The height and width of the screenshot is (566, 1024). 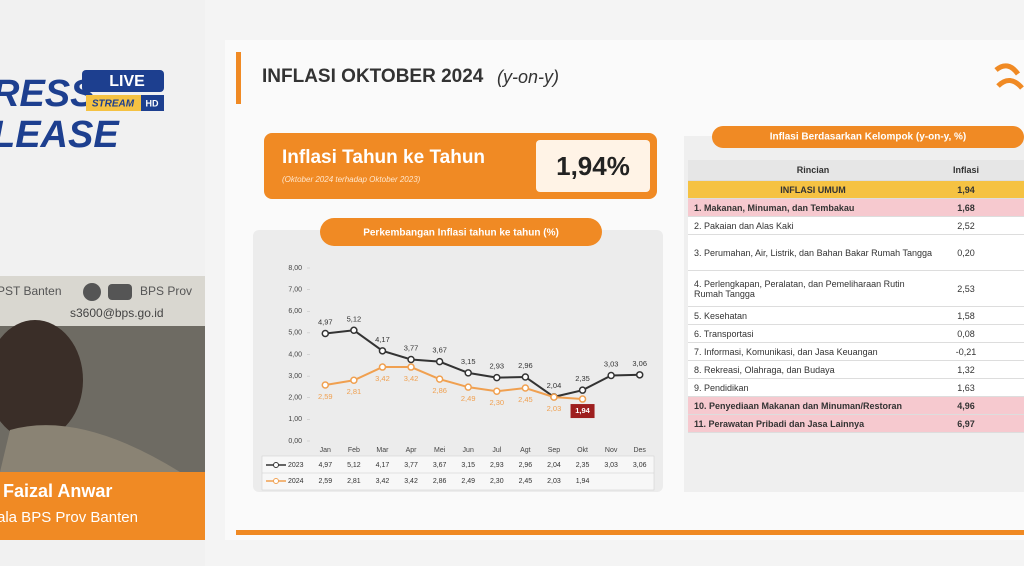 I want to click on y-tick-label: 5,00, so click(x=295, y=333).